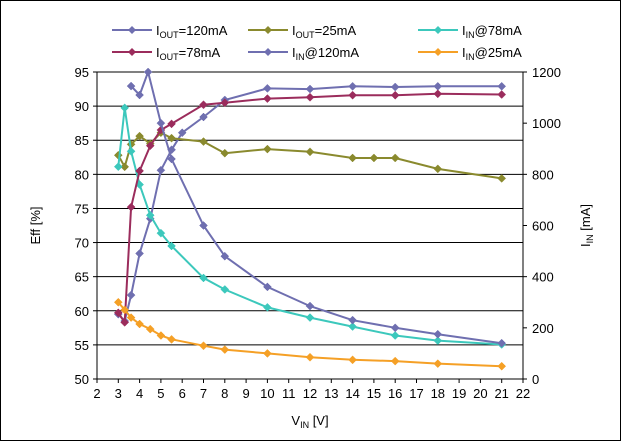  I want to click on y-right-tick-label: 1200, so click(546, 72).